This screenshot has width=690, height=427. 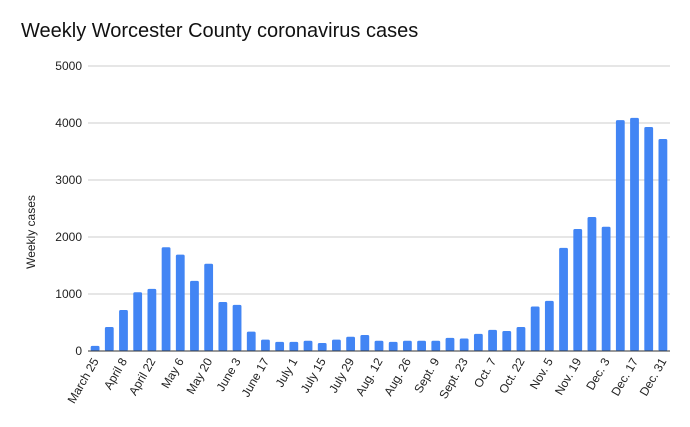 What do you see at coordinates (341, 375) in the screenshot?
I see `x-tick-label: July 29` at bounding box center [341, 375].